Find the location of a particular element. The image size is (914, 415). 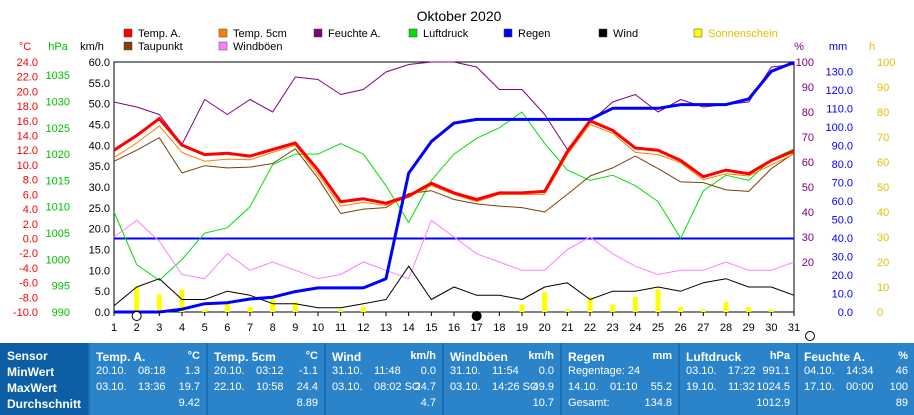

x-tick-label: 7 is located at coordinates (250, 328).